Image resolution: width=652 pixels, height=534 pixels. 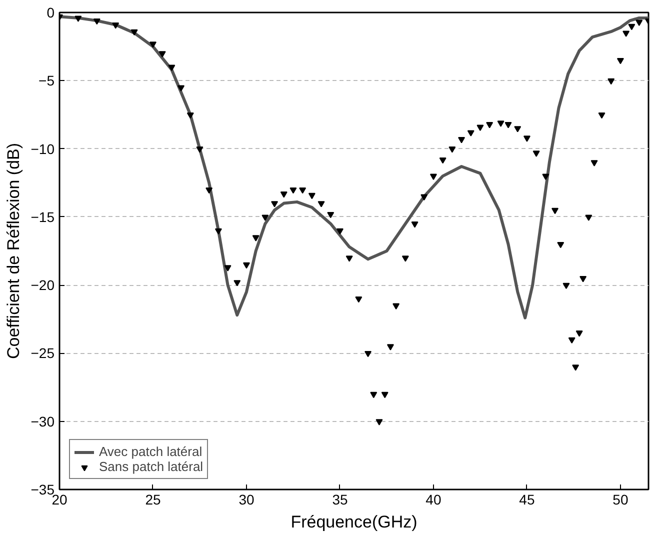 I want to click on y-tick-label: −10, so click(x=42, y=148).